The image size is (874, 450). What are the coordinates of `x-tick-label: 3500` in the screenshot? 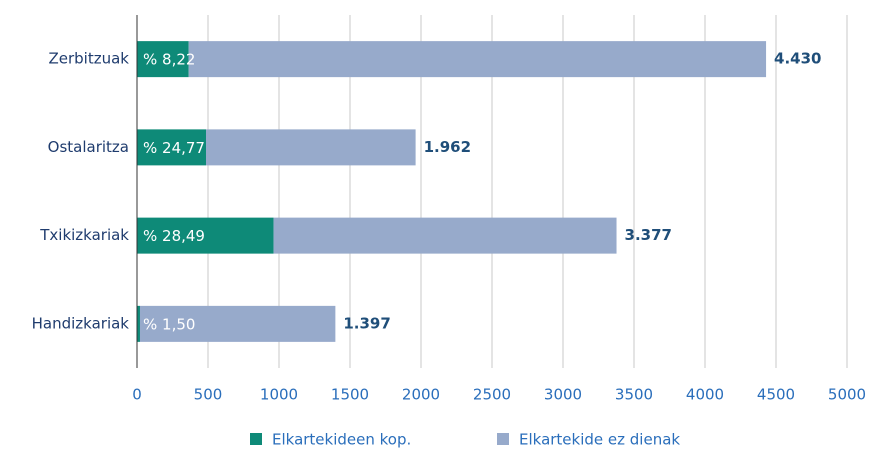 It's located at (634, 395).